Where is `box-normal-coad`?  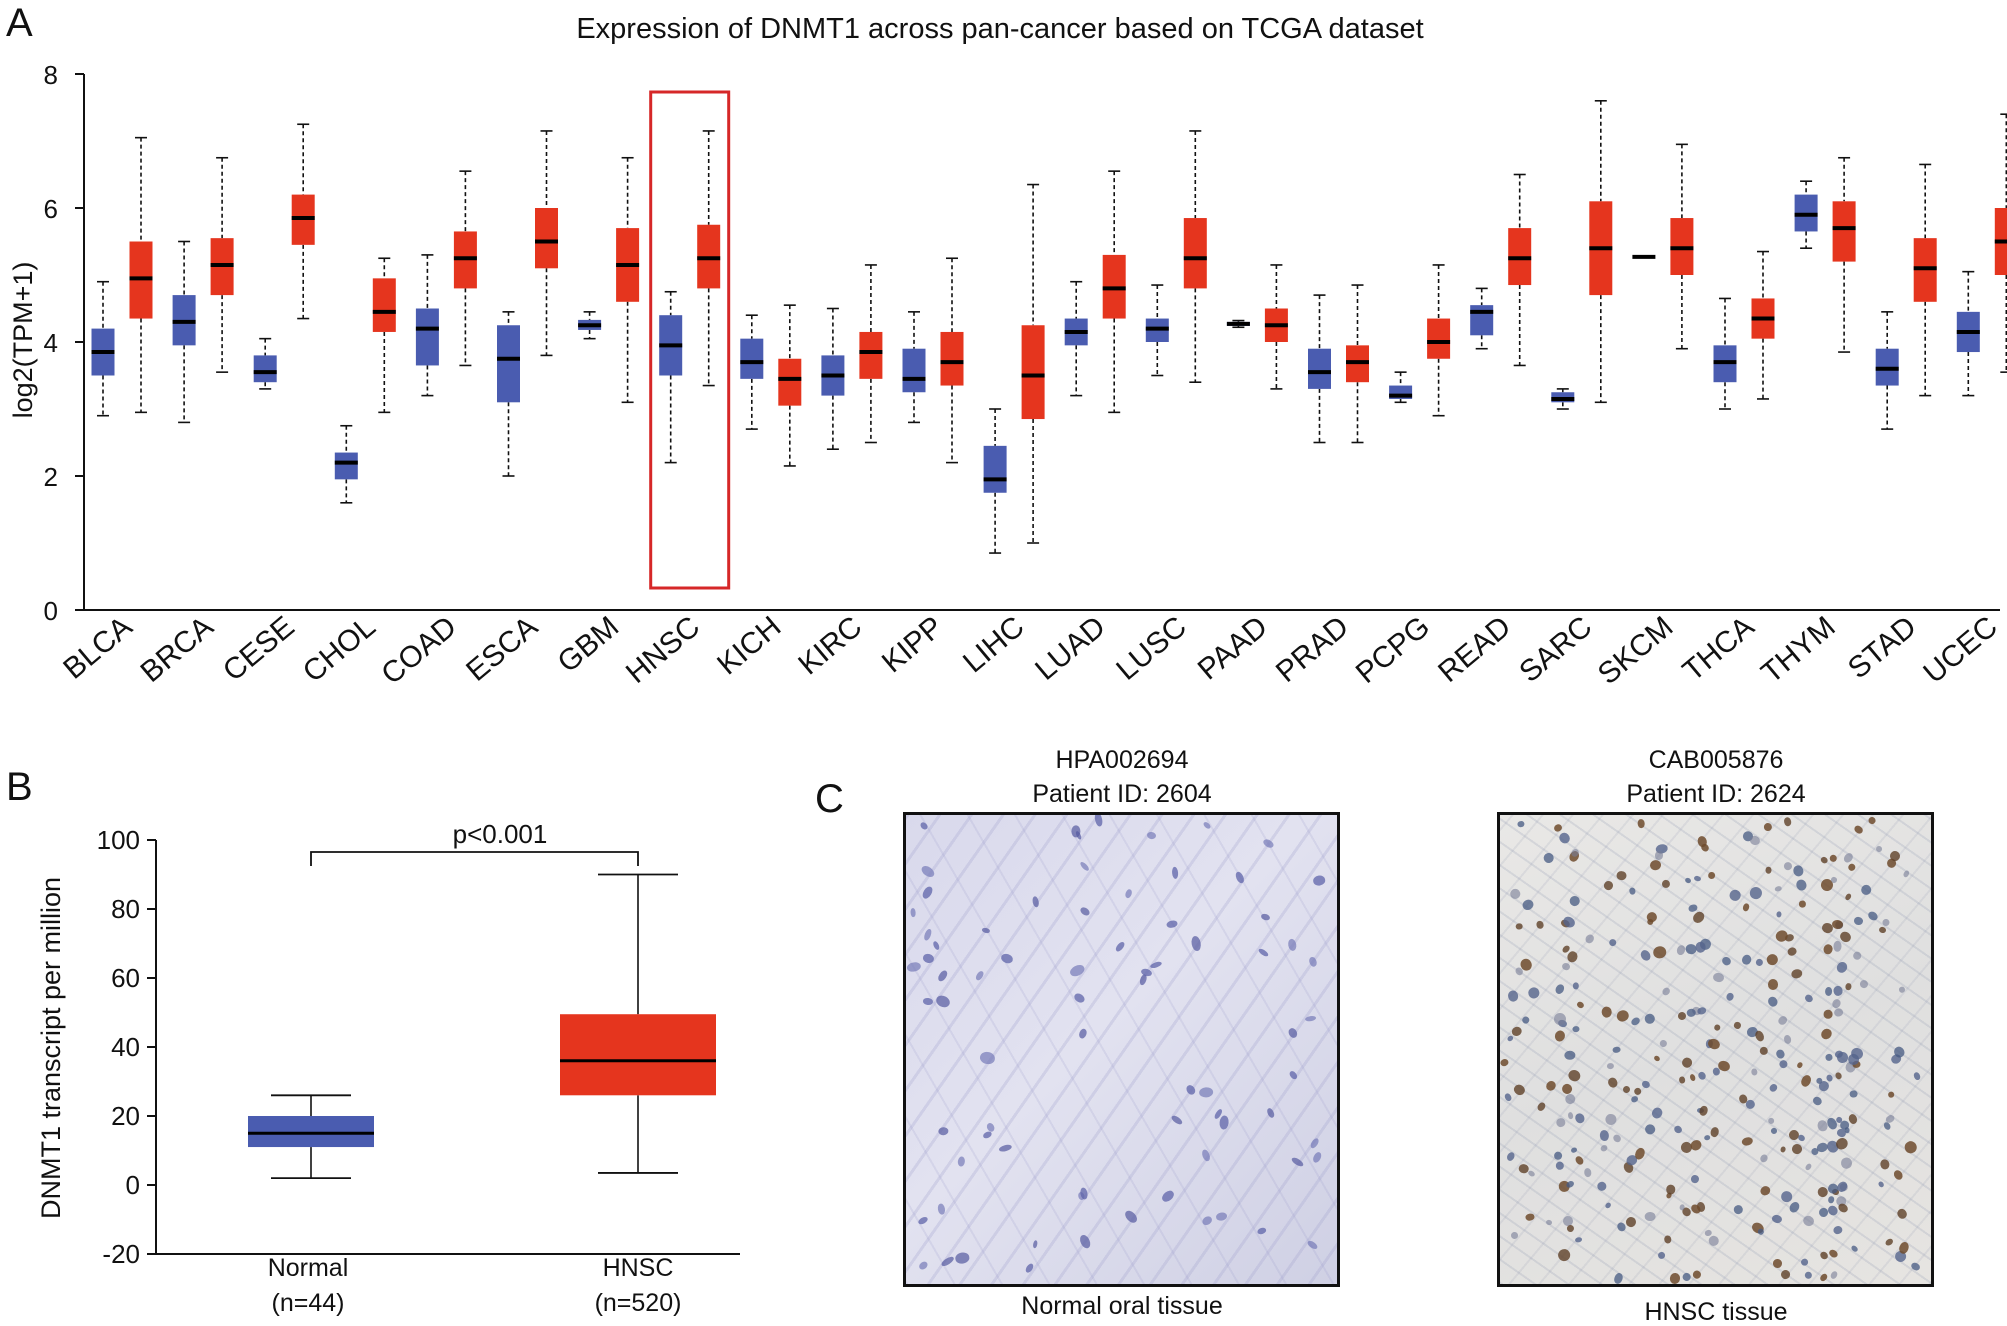
box-normal-coad is located at coordinates (427, 325).